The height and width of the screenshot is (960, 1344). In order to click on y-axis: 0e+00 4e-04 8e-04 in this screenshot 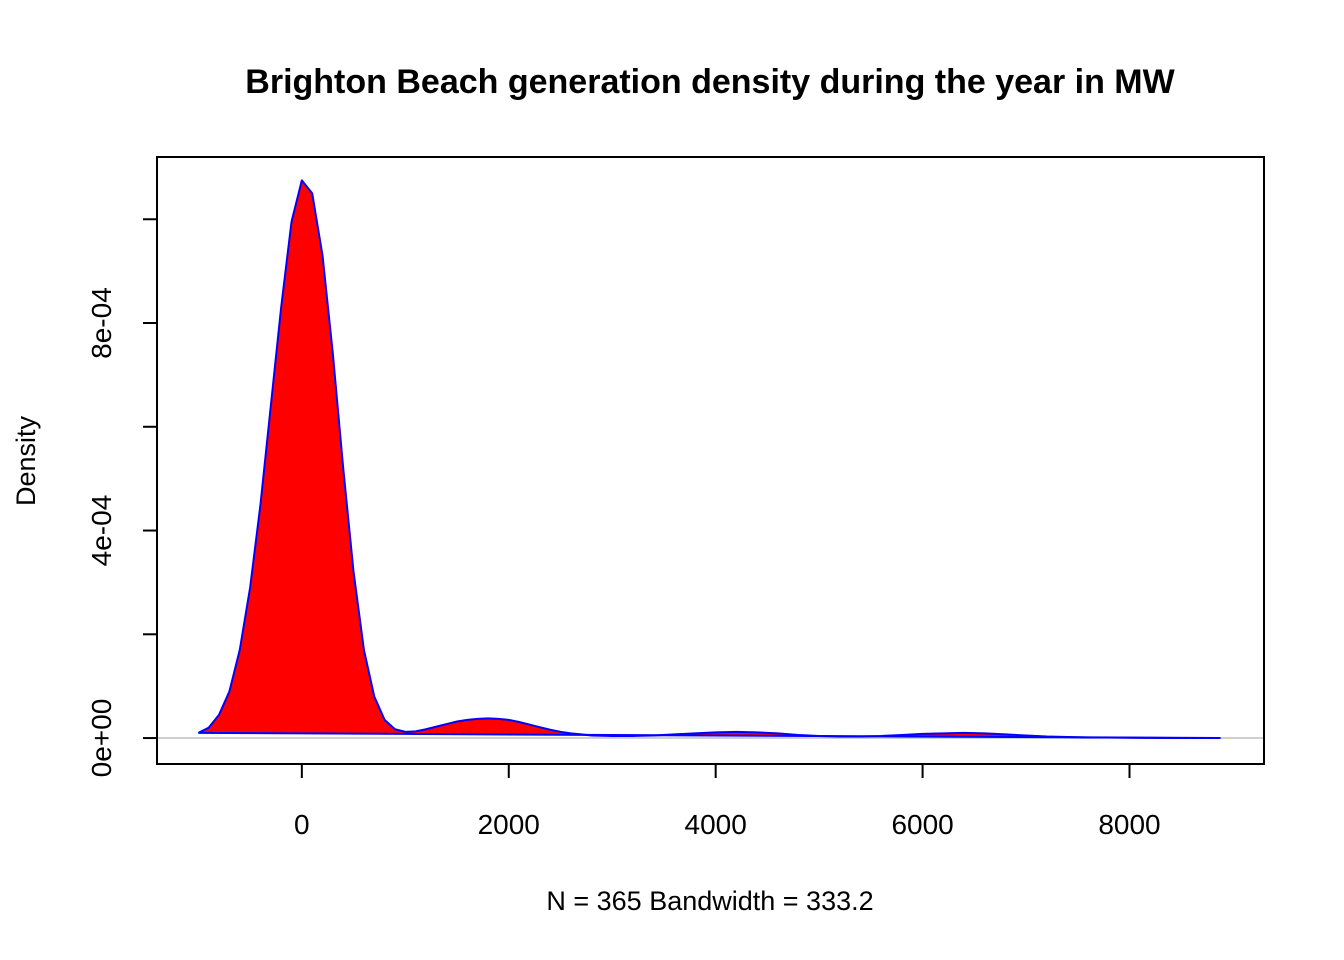, I will do `click(122, 498)`.